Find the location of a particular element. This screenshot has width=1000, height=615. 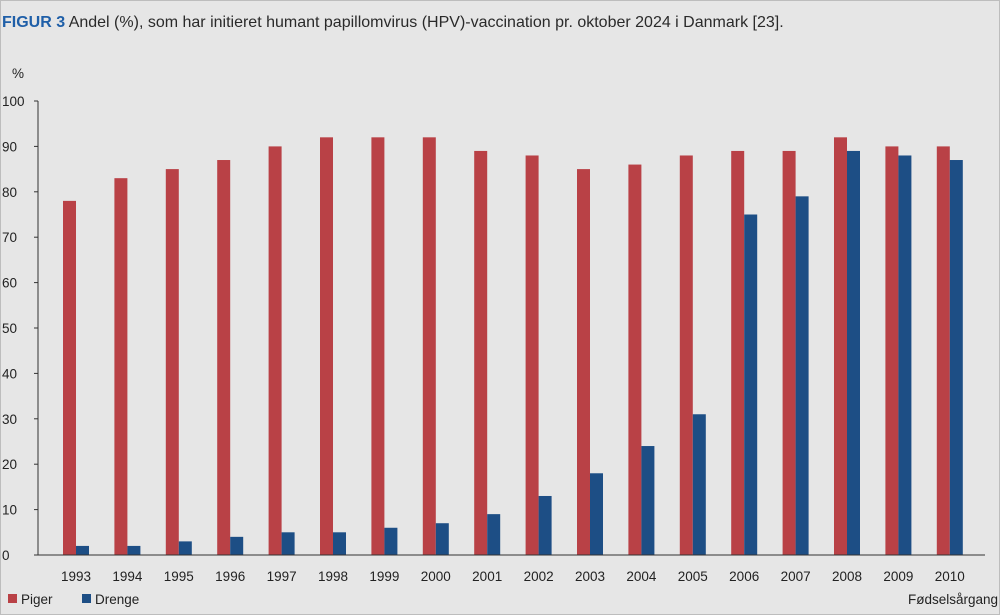

x-tick-label: 2003 is located at coordinates (590, 576).